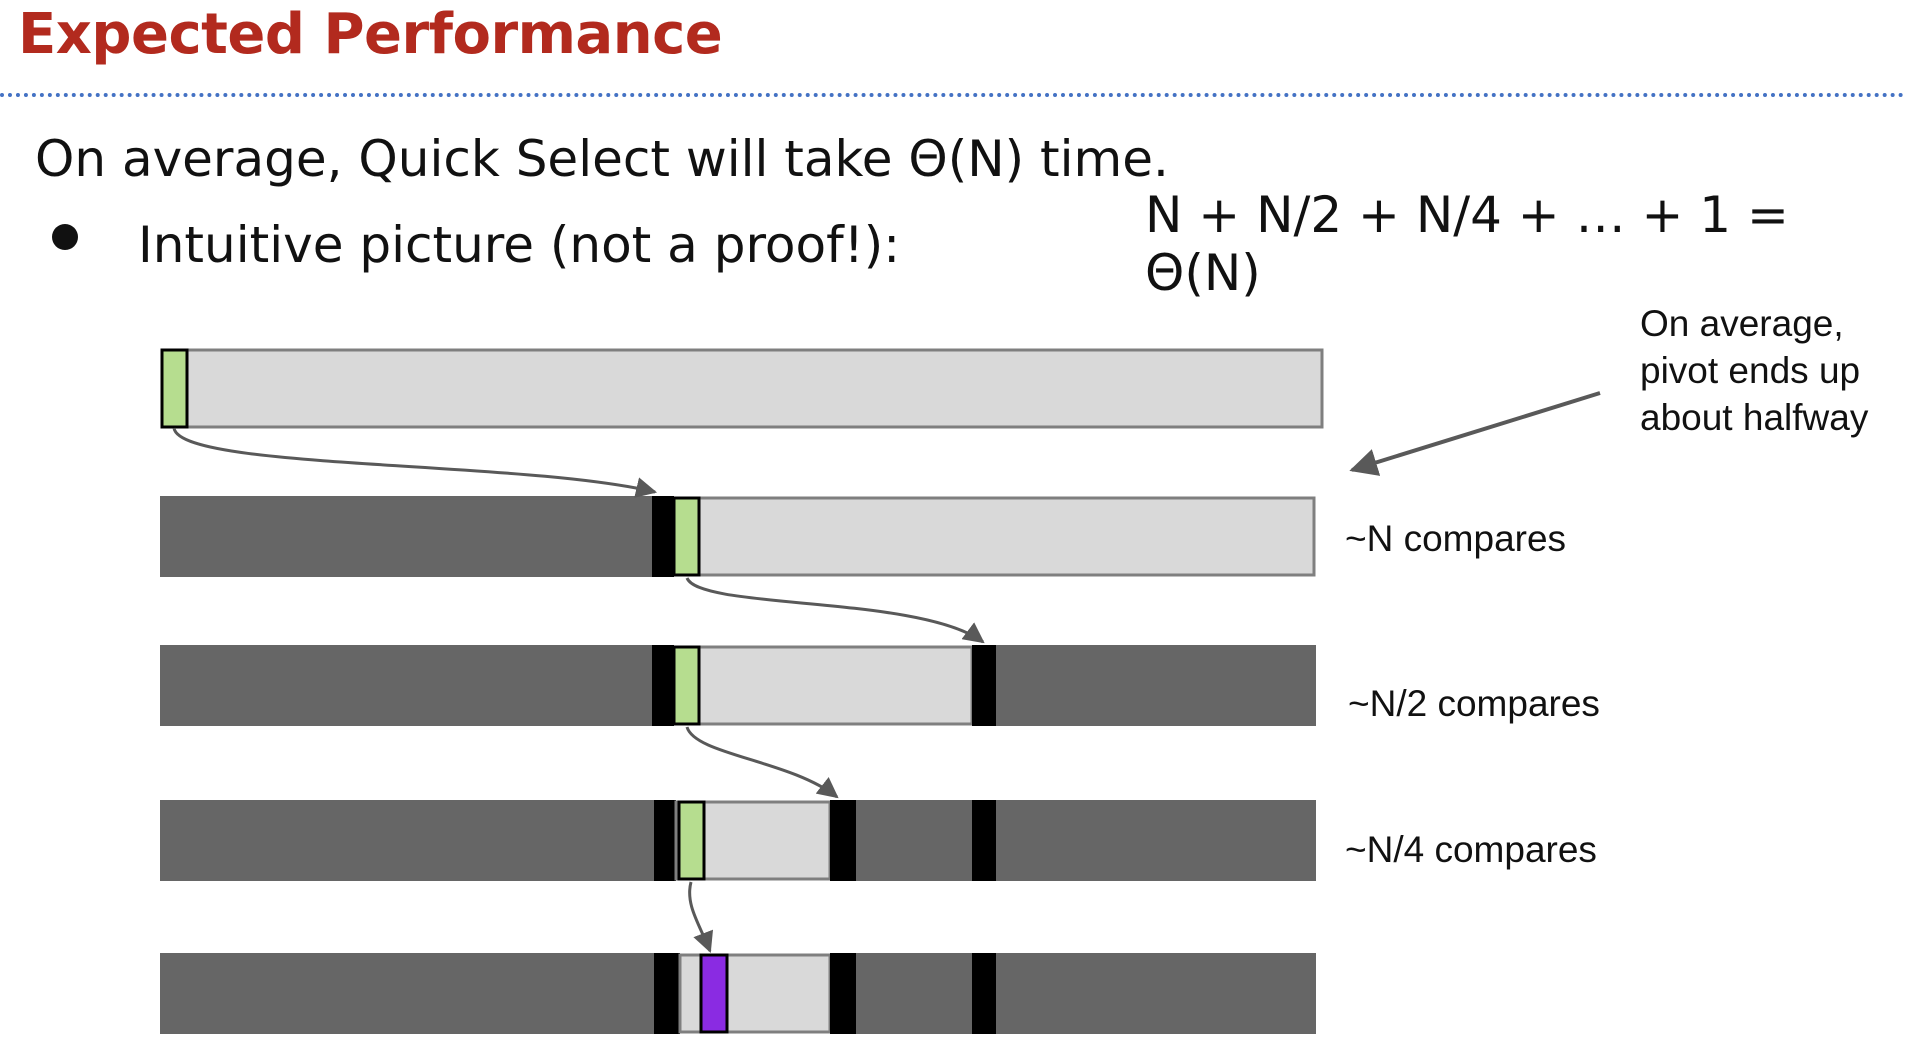 The width and height of the screenshot is (1905, 1042). Describe the element at coordinates (519, 245) in the screenshot. I see `bullet-text: Intuitive picture (not a proof!):` at that location.